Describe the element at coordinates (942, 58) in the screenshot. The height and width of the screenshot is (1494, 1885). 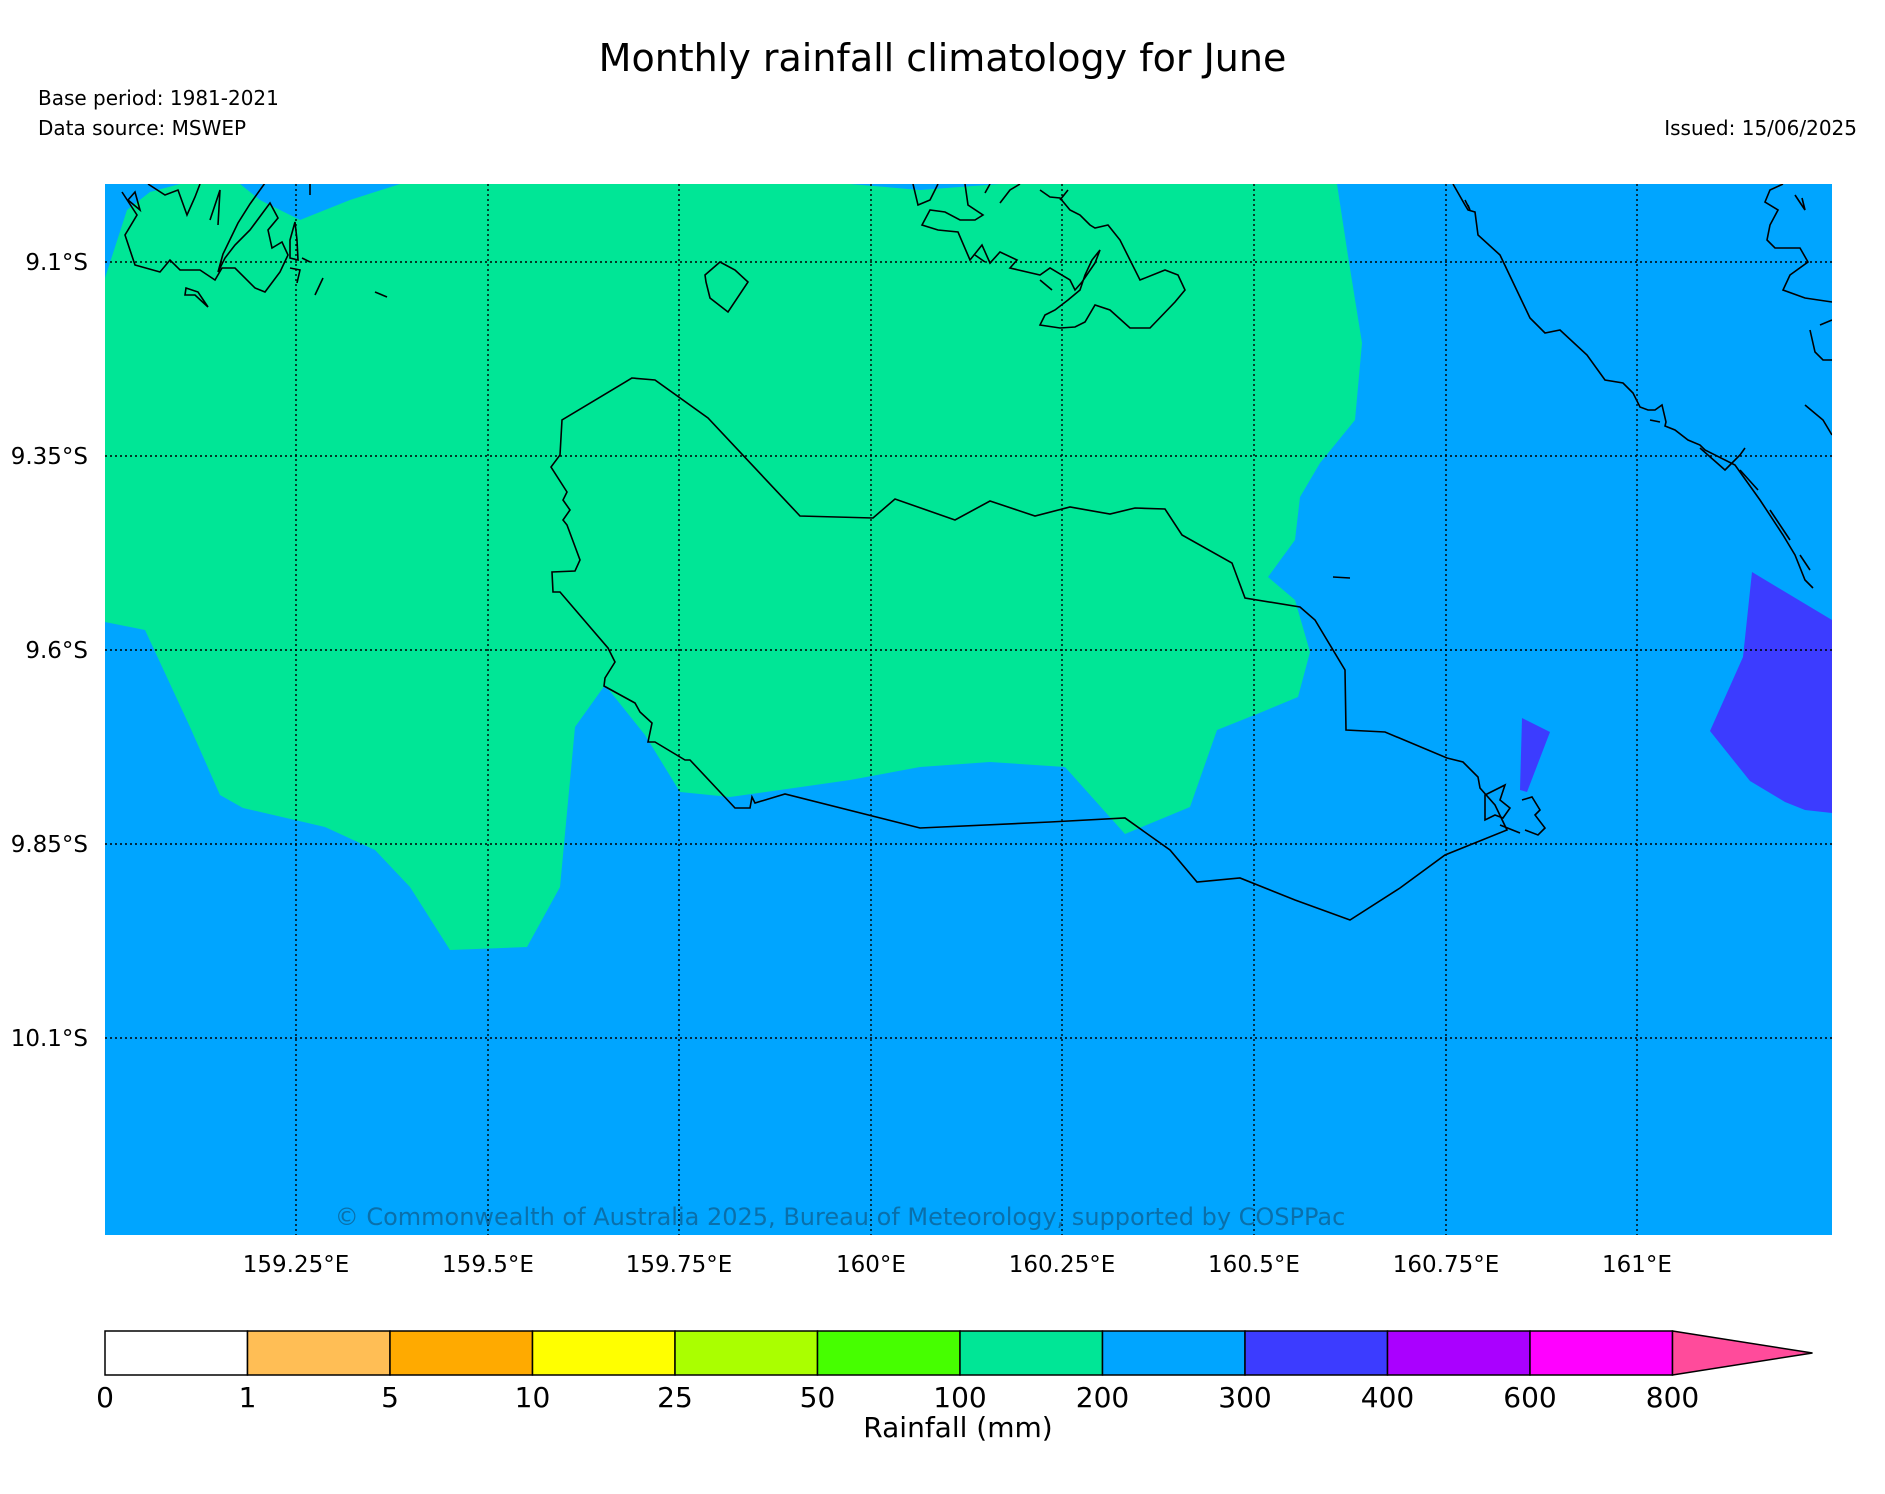
I see `chart-title: Monthly rainfall climatology for June` at that location.